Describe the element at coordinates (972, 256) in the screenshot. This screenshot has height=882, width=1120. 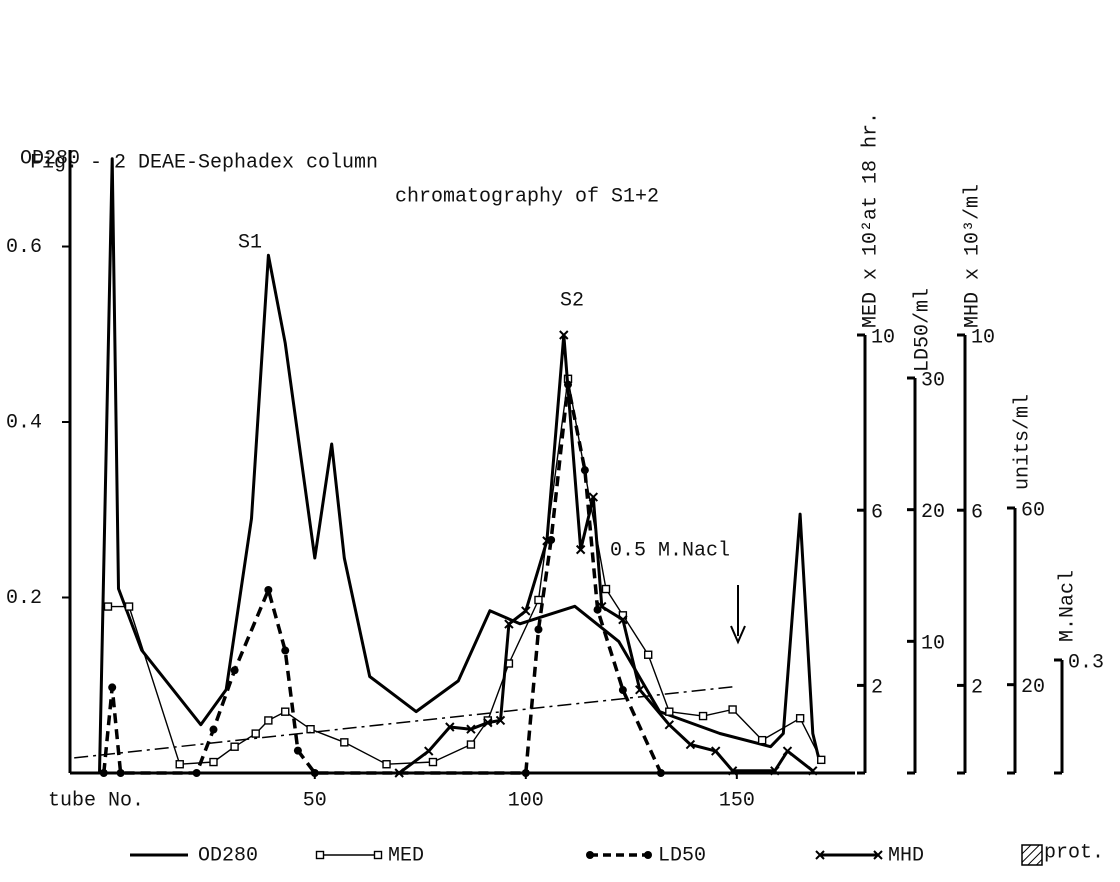
I see `right-axis-label: MHD x 10³/ml` at that location.